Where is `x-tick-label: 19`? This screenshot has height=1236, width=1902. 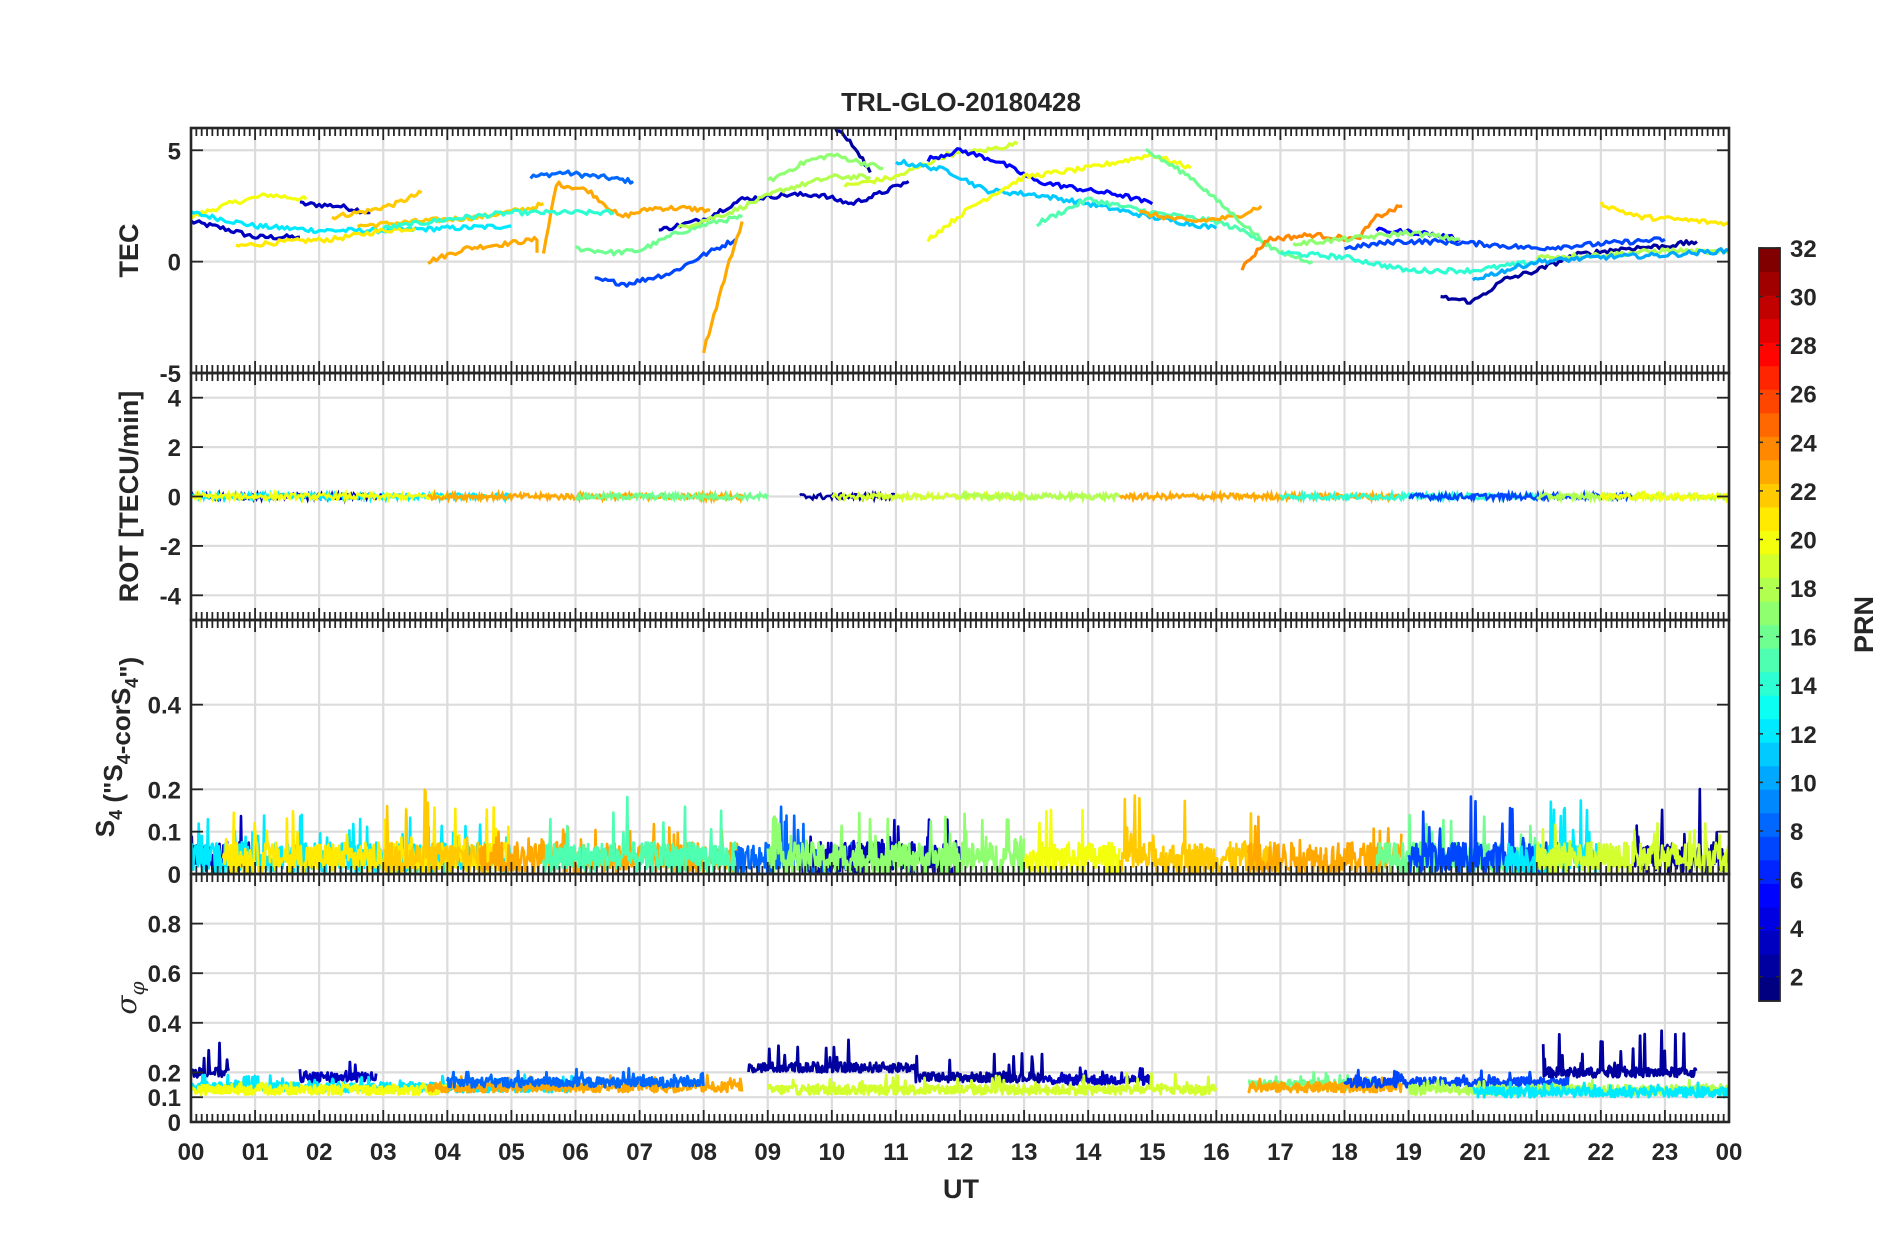
x-tick-label: 19 is located at coordinates (1408, 1152).